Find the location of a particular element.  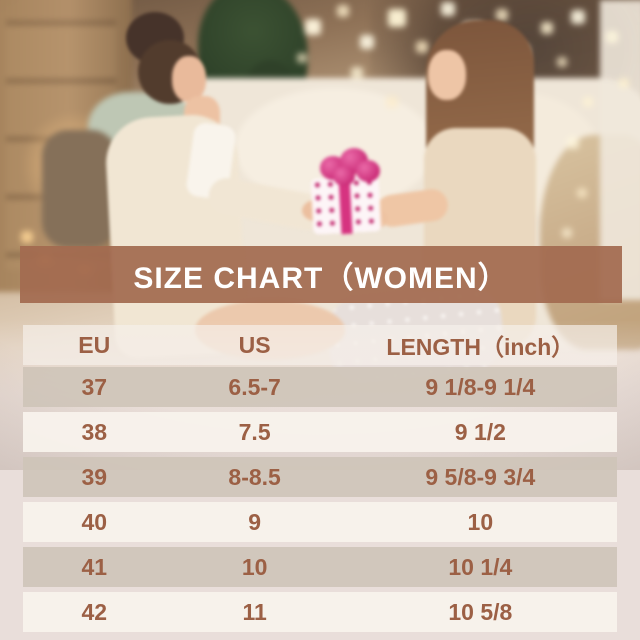

table-cell: 11 is located at coordinates (254, 611).